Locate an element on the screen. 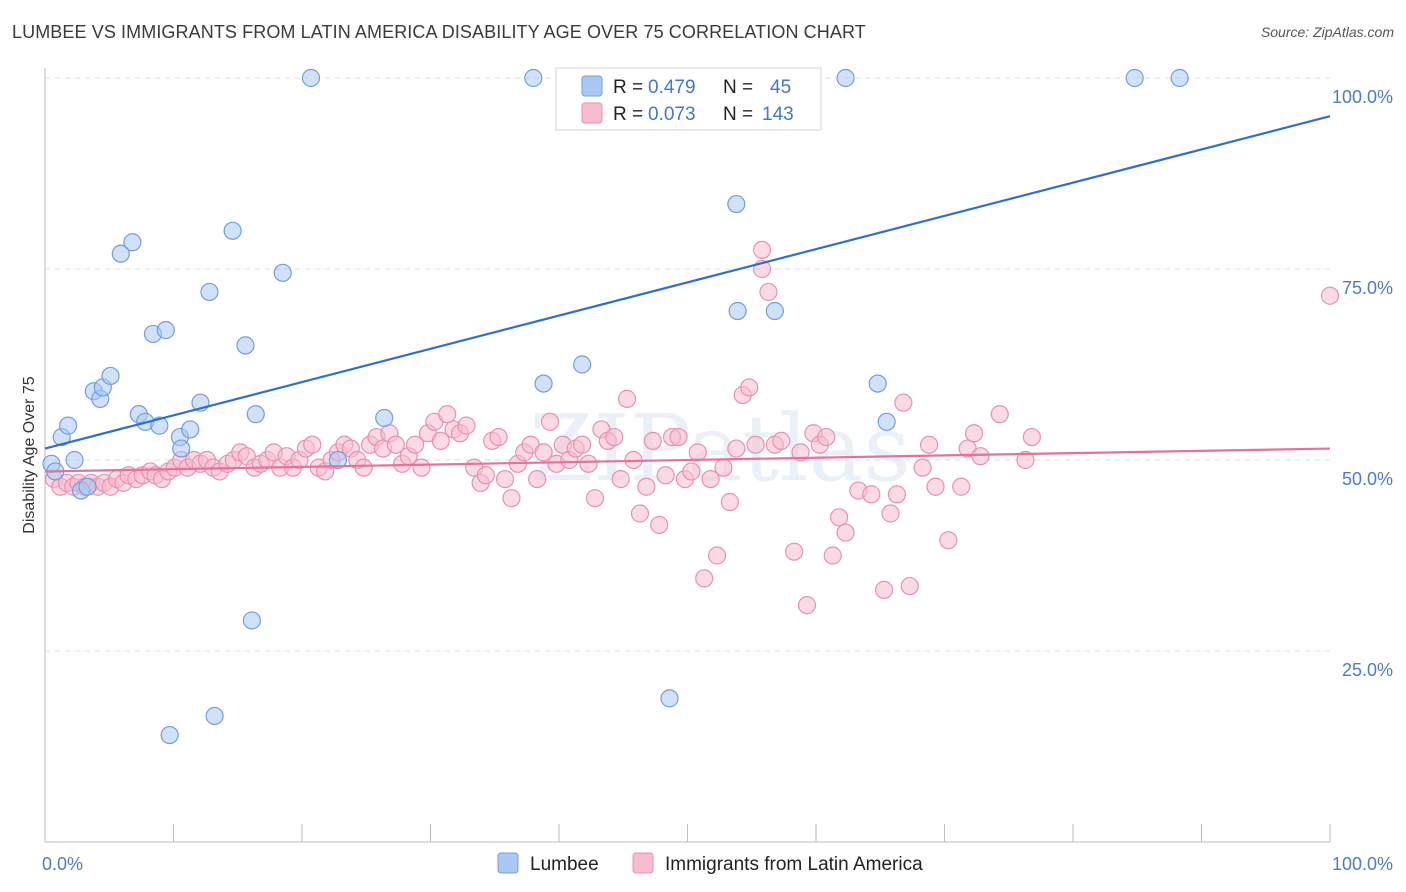 This screenshot has width=1406, height=892. y-tick-label: 100.0% is located at coordinates (1362, 97).